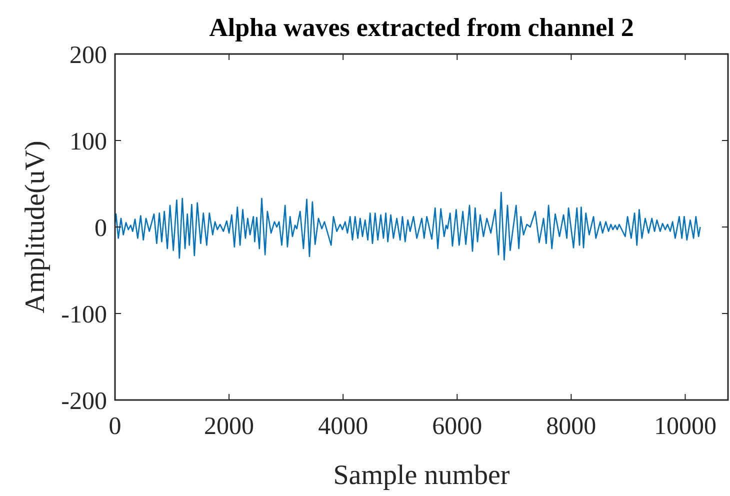 The width and height of the screenshot is (730, 496). What do you see at coordinates (35, 227) in the screenshot?
I see `y-axis-title: Amplitude(uV)` at bounding box center [35, 227].